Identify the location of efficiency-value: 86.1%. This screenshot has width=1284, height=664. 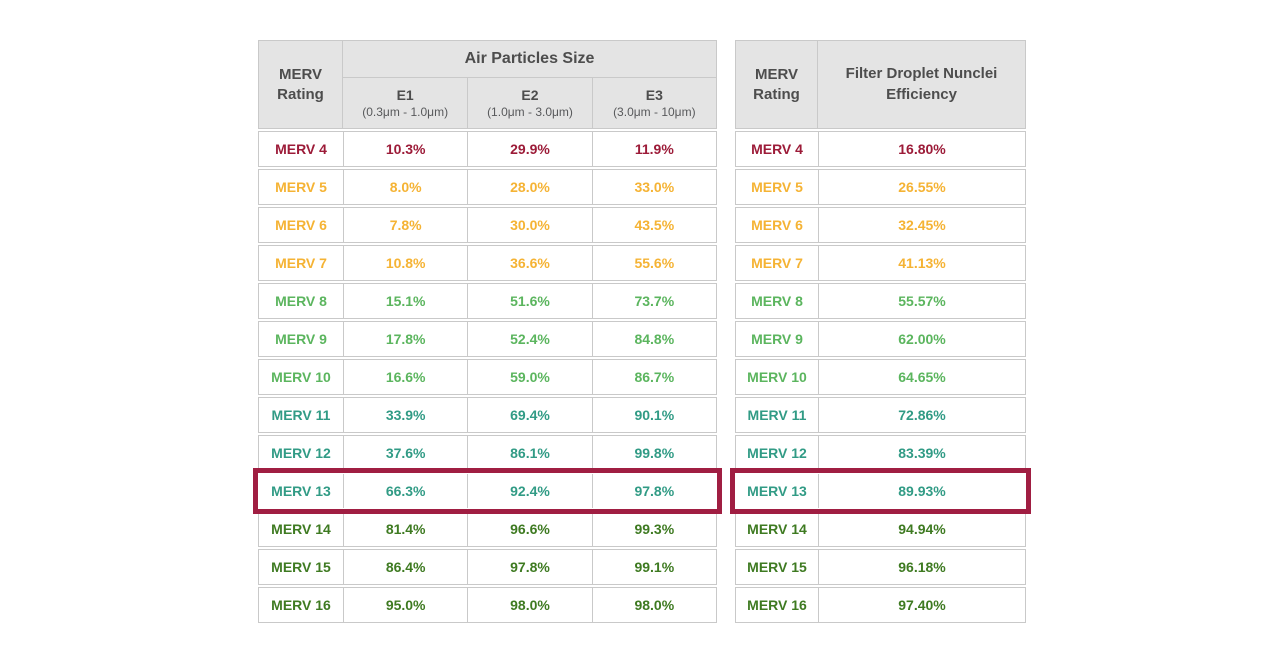
(529, 453).